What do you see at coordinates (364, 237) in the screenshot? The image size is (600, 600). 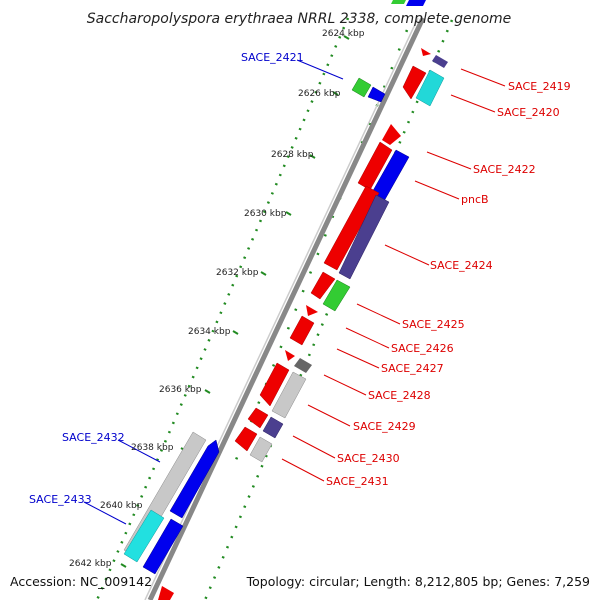 I see `gene-sace-2424-purple` at bounding box center [364, 237].